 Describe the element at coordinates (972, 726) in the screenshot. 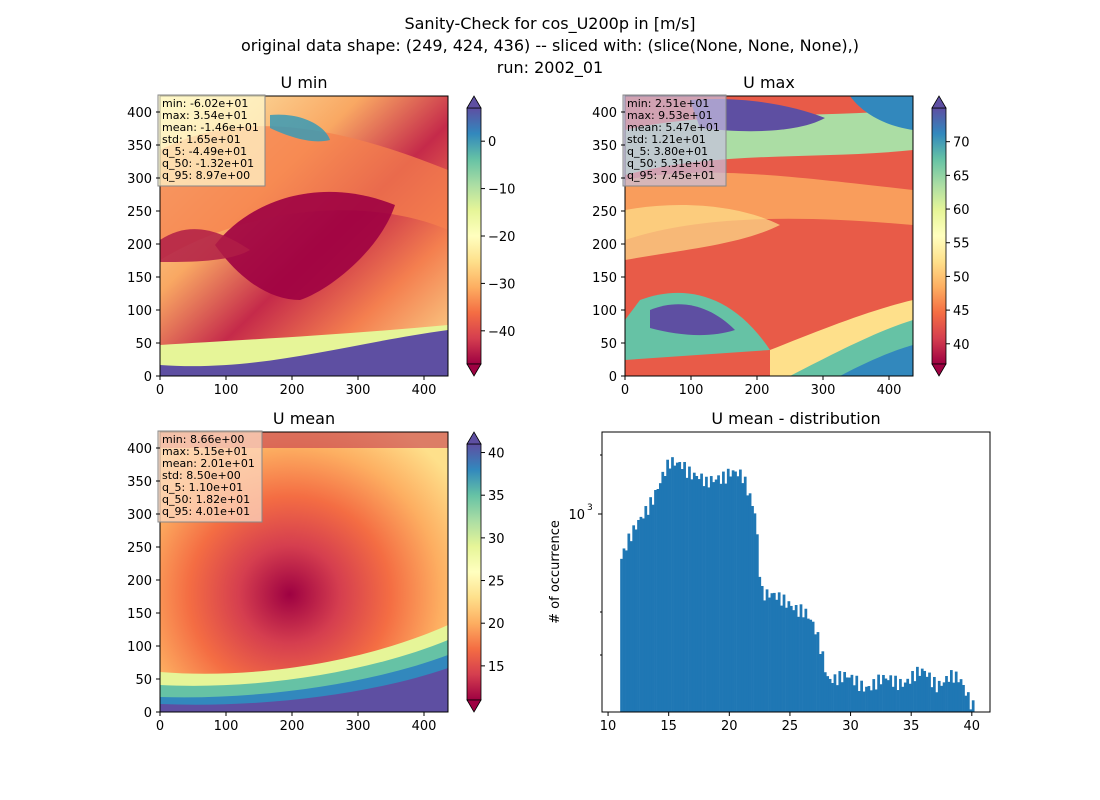

I see `x-tick-label: 40` at that location.